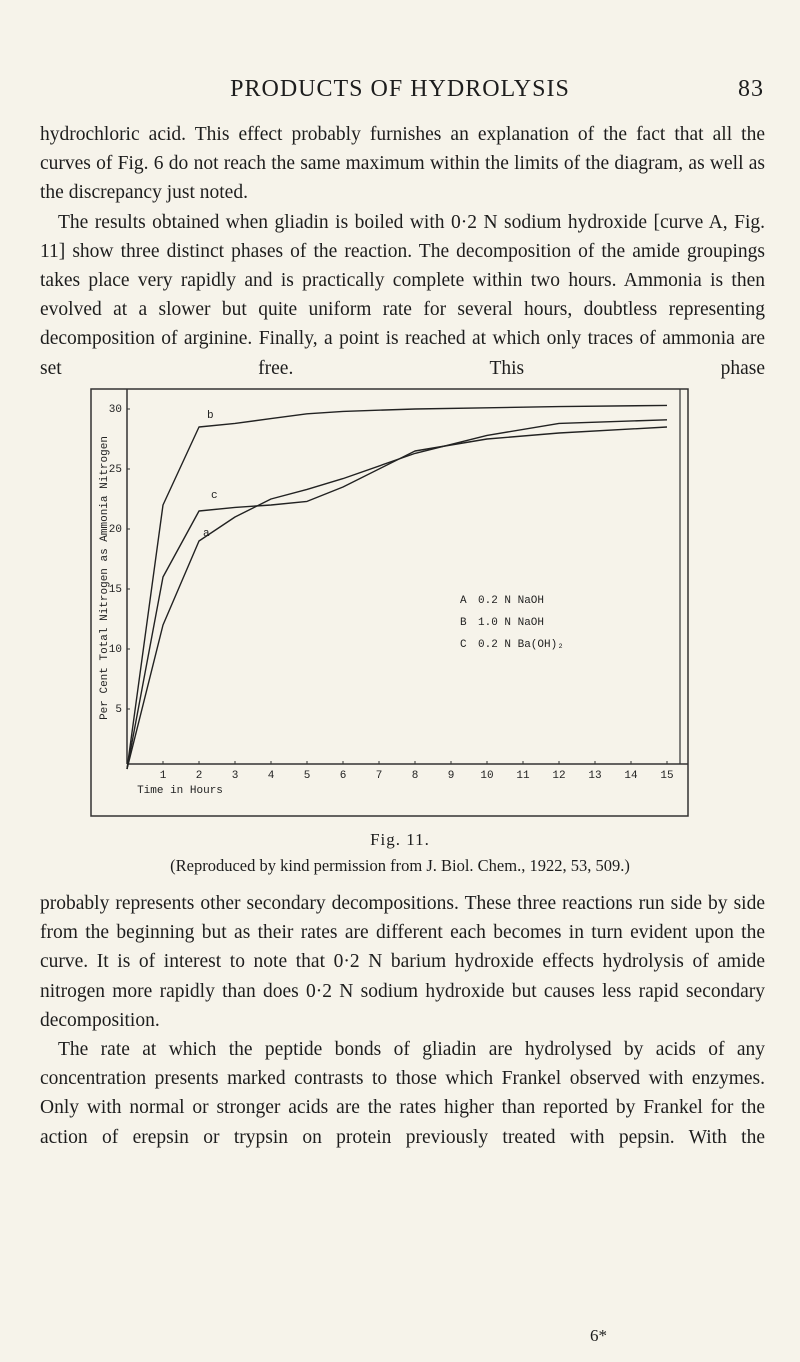 This screenshot has width=800, height=1362. What do you see at coordinates (343, 776) in the screenshot?
I see `x-tick-label: 6` at bounding box center [343, 776].